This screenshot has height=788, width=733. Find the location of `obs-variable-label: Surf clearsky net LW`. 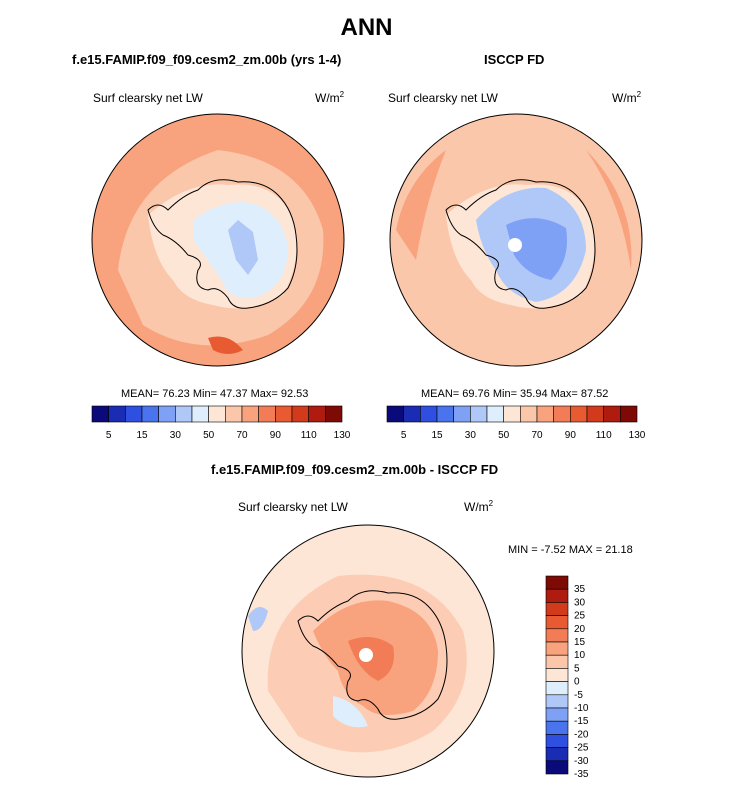

obs-variable-label: Surf clearsky net LW is located at coordinates (443, 98).